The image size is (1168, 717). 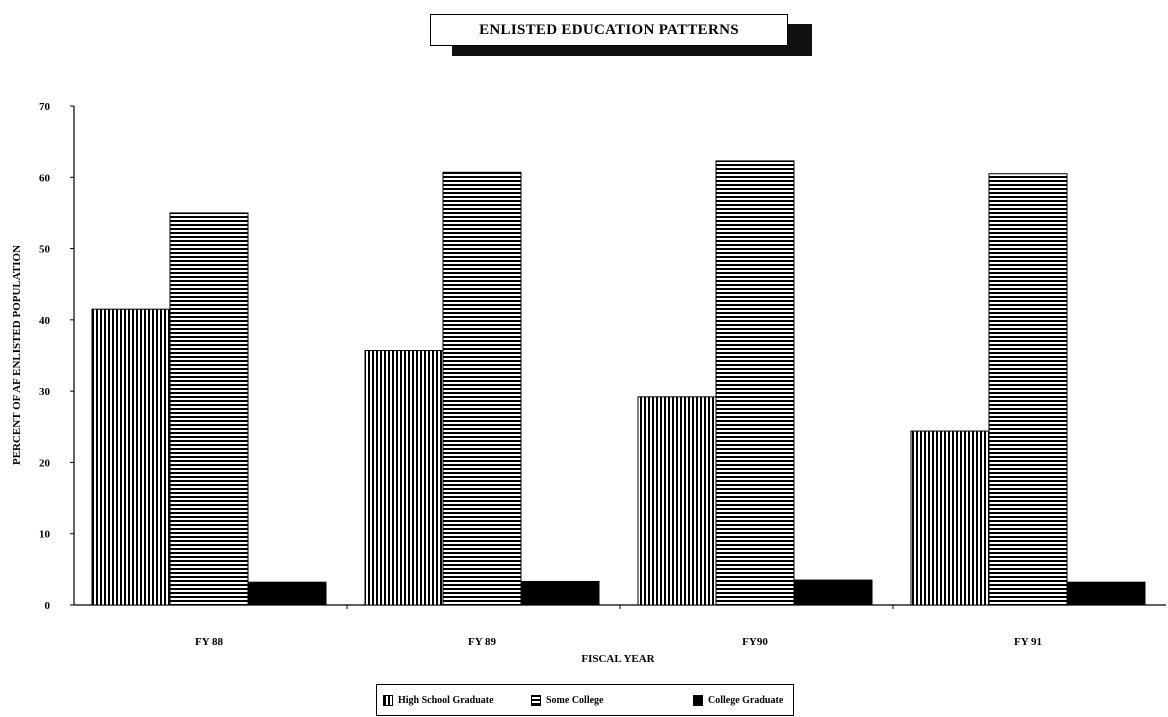 I want to click on legend-swatch-vertical-stripes, so click(x=388, y=700).